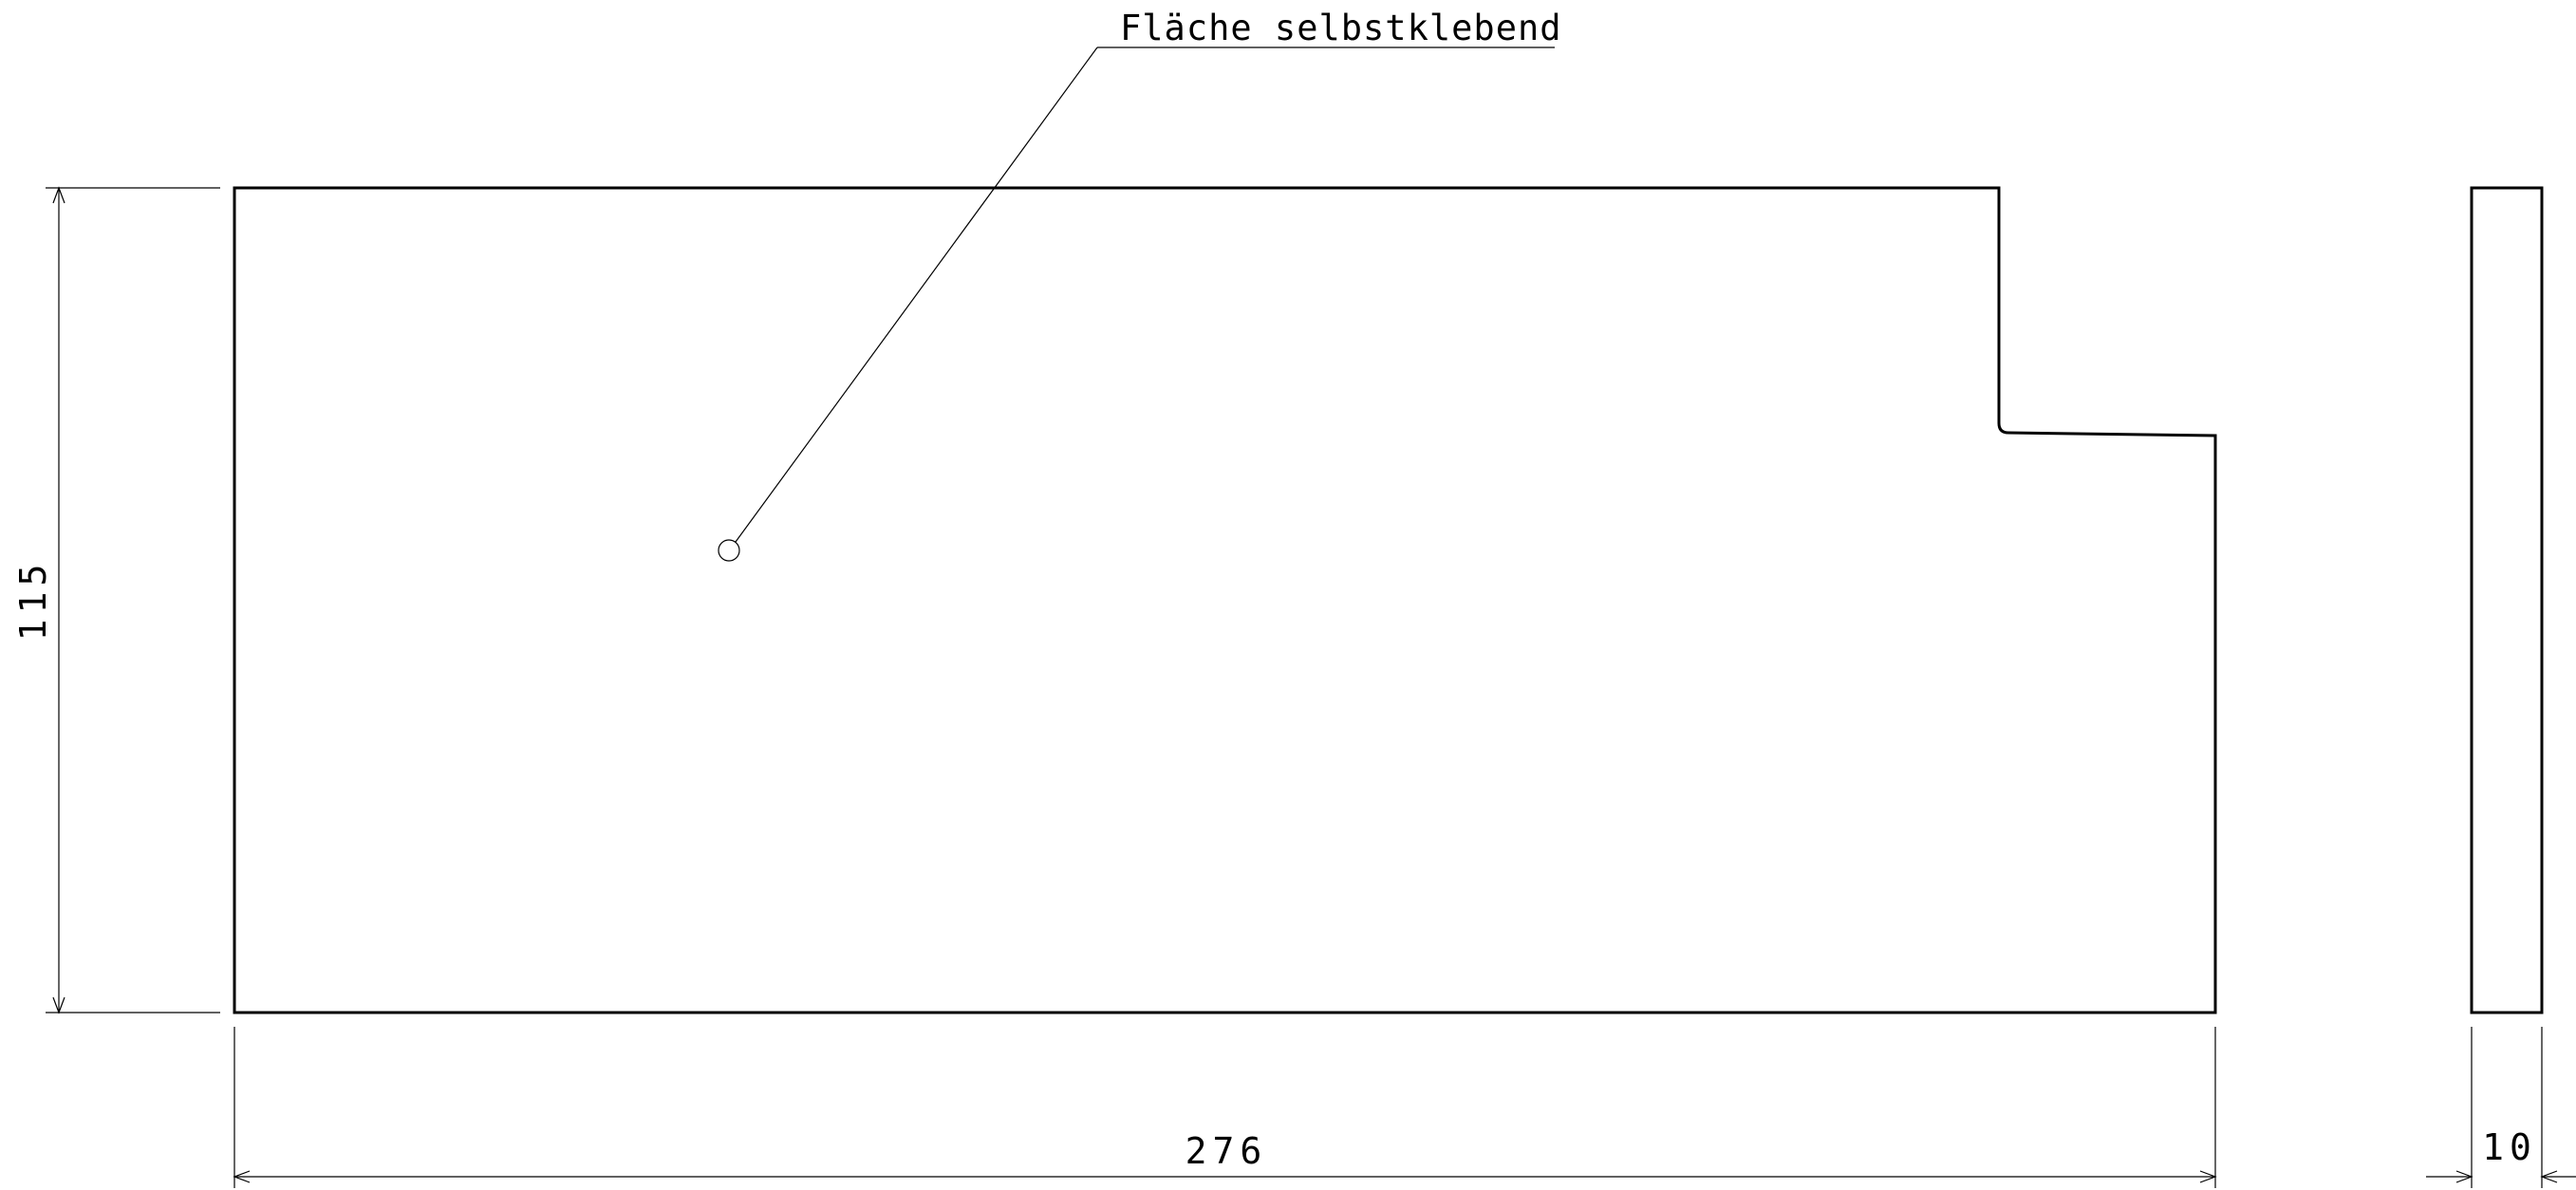  What do you see at coordinates (2208, 1176) in the screenshot?
I see `arrowhead-right` at bounding box center [2208, 1176].